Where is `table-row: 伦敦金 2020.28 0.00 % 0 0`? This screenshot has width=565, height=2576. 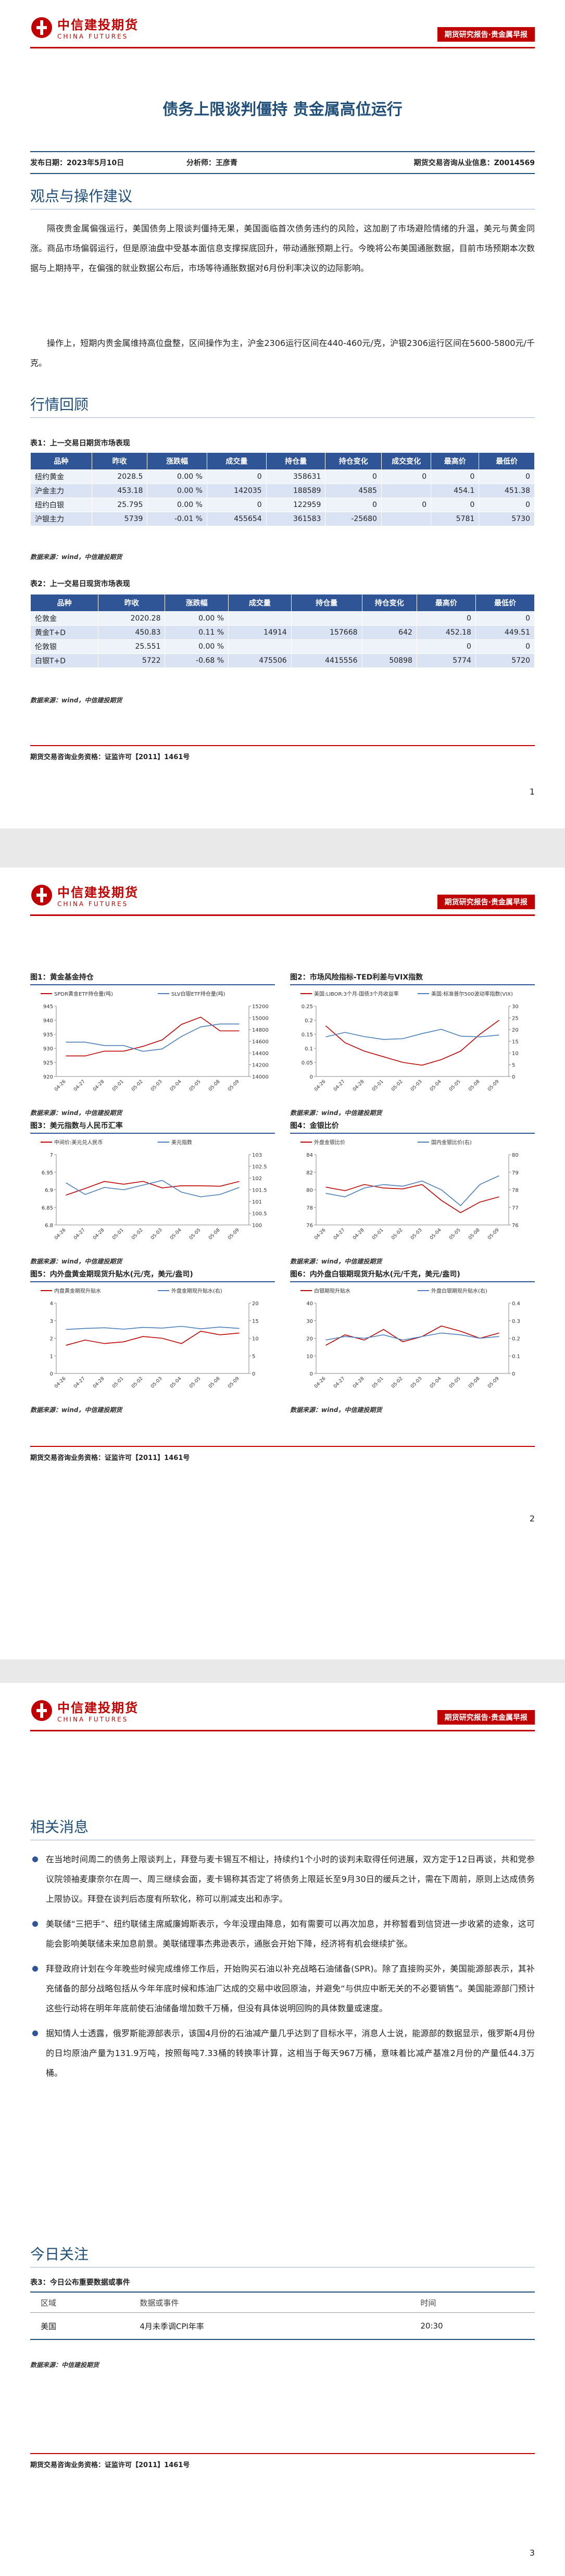
table-row: 伦敦金 2020.28 0.00 % 0 0 is located at coordinates (282, 618).